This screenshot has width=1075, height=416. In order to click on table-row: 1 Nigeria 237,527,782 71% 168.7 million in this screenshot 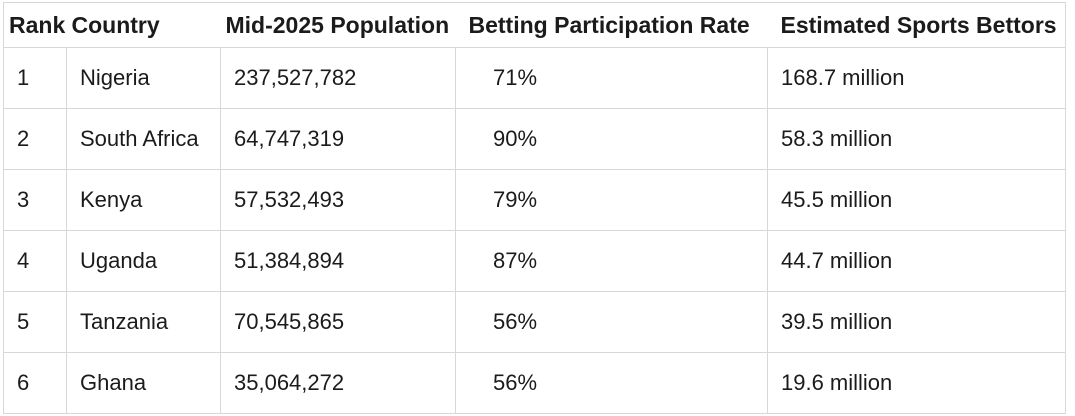, I will do `click(534, 78)`.